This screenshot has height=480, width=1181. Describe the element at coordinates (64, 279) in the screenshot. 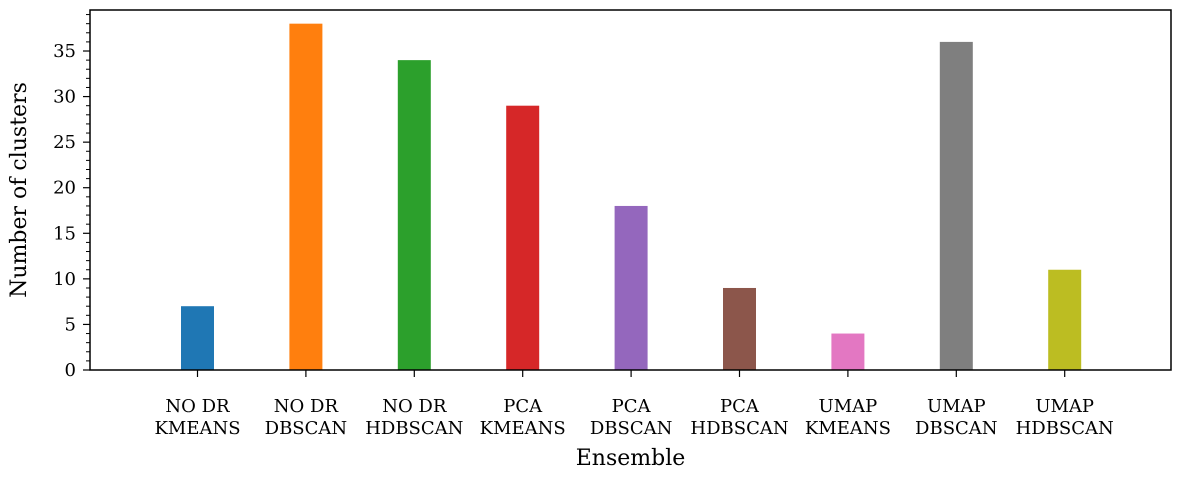

I see `y-tick-label: 10` at that location.